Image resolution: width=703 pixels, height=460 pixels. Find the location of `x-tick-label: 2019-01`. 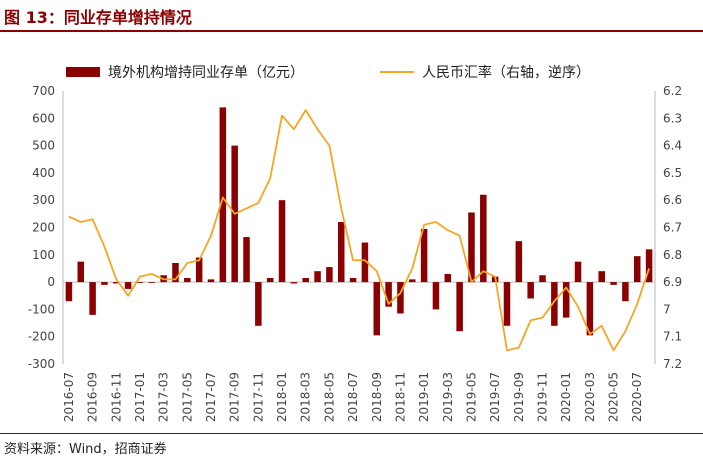

x-tick-label: 2019-01 is located at coordinates (424, 397).